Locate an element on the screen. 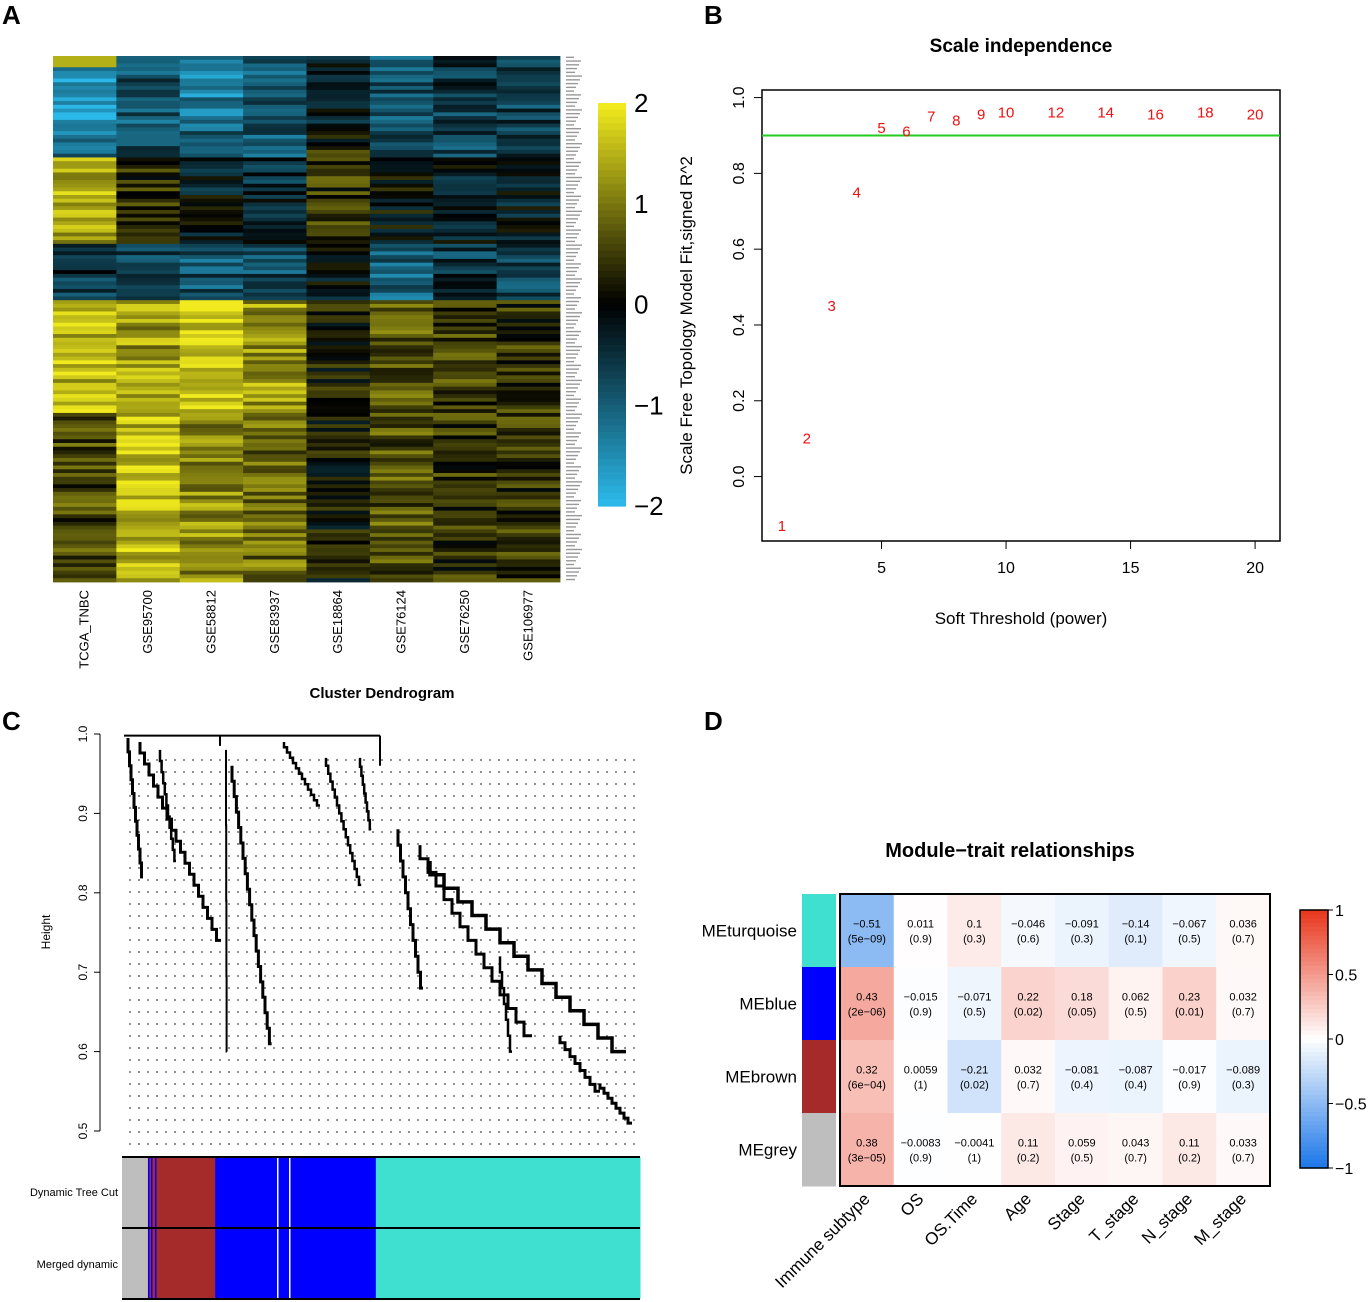 This screenshot has width=1371, height=1302. dendrogram-c-row-label: Dynamic Tree Cut is located at coordinates (74, 1193).